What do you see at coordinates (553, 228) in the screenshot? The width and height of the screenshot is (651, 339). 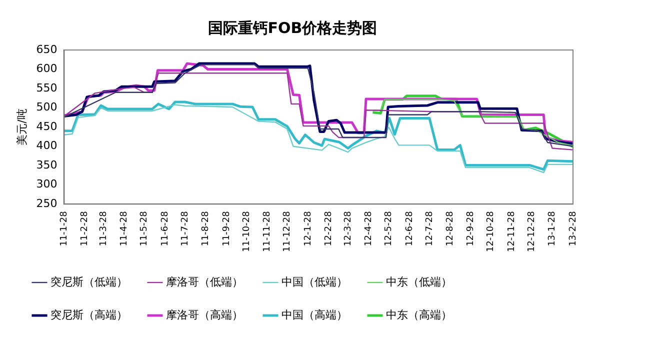 I see `x-tick-label: 13-1-28` at bounding box center [553, 228].